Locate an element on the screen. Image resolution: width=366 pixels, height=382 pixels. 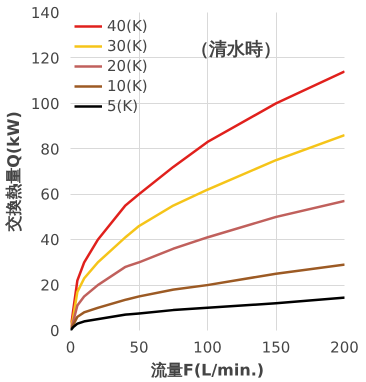
x-tick-label: 150 is located at coordinates (276, 347).